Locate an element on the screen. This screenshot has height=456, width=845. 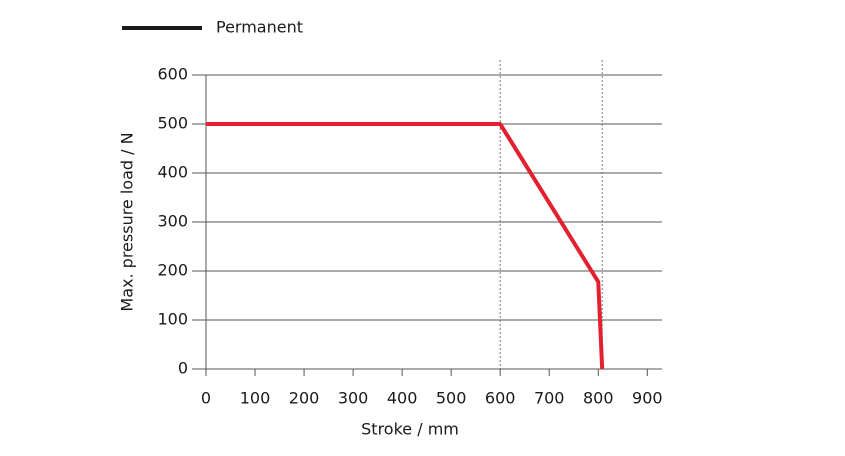
y-tick-label: 300 is located at coordinates (172, 221).